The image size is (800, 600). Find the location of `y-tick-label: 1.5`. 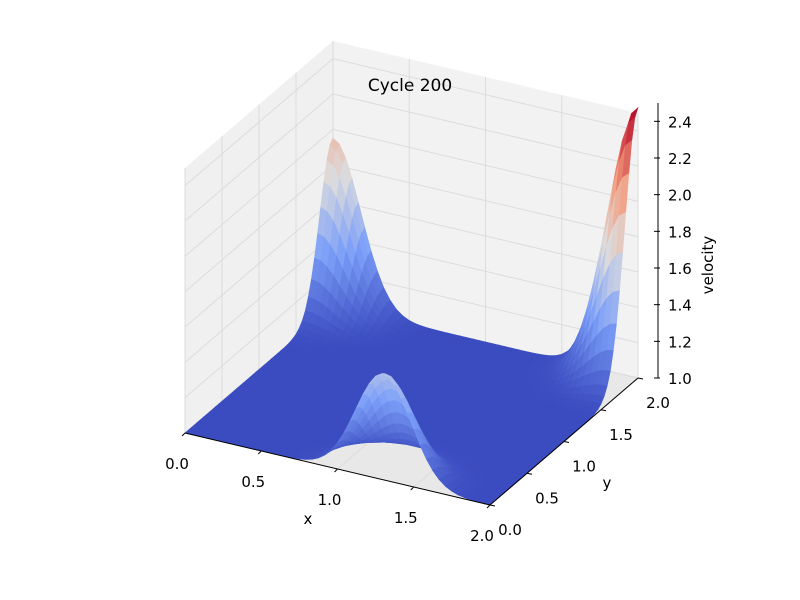

y-tick-label: 1.5 is located at coordinates (621, 435).